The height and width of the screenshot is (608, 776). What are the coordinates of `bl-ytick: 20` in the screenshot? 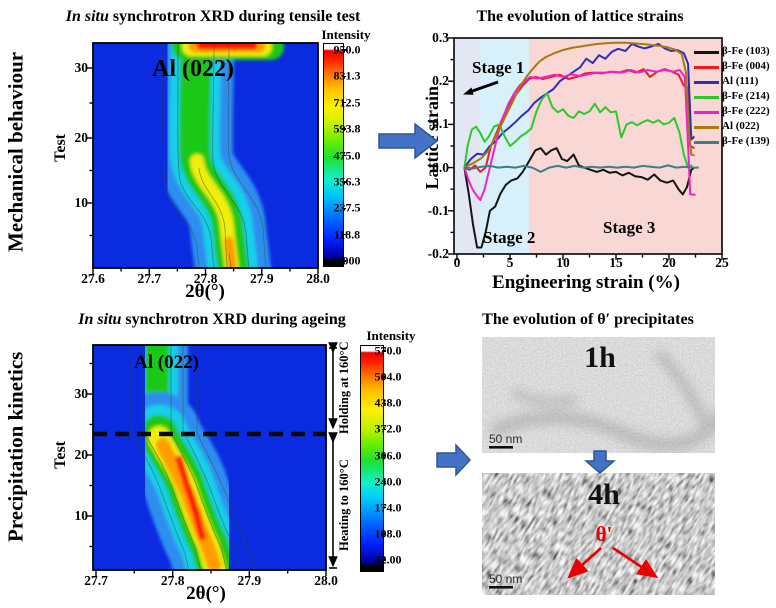 It's located at (81, 454).